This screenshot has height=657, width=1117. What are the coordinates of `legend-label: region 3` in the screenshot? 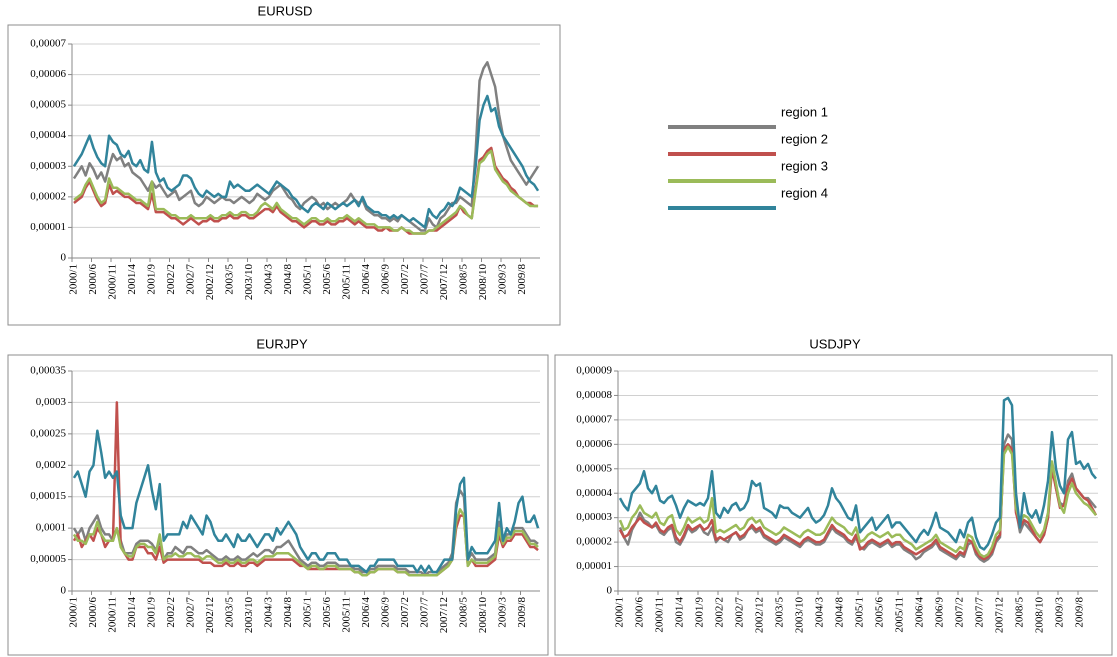 It's located at (804, 165).